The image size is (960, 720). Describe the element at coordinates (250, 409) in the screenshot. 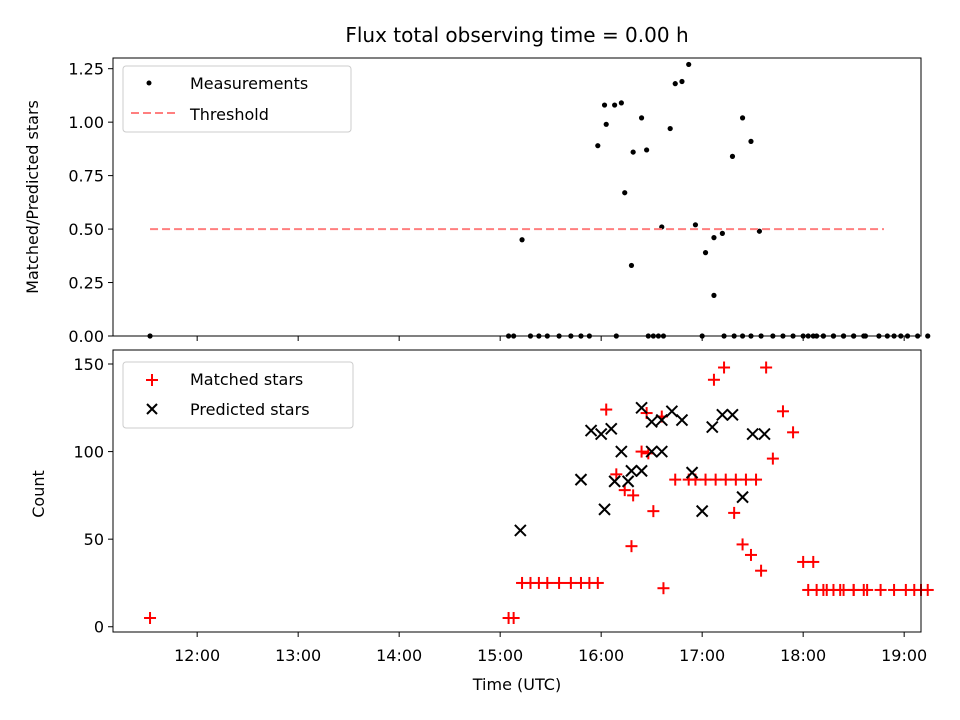

I see `legend-predicted-label: Predicted stars` at that location.